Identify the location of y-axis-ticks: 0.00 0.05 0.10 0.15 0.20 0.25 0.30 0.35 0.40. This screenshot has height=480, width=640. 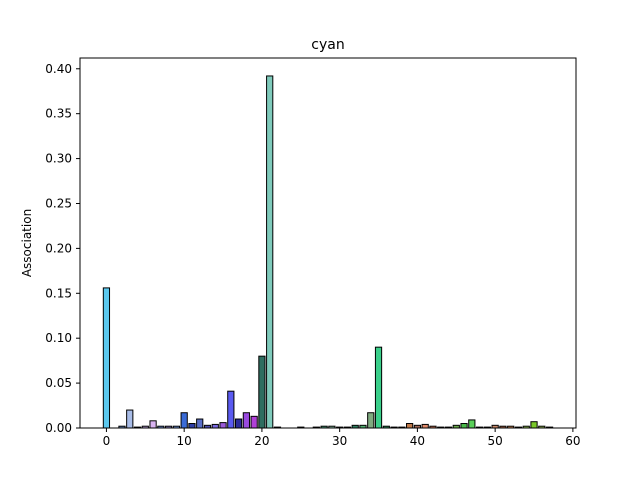
(62, 248).